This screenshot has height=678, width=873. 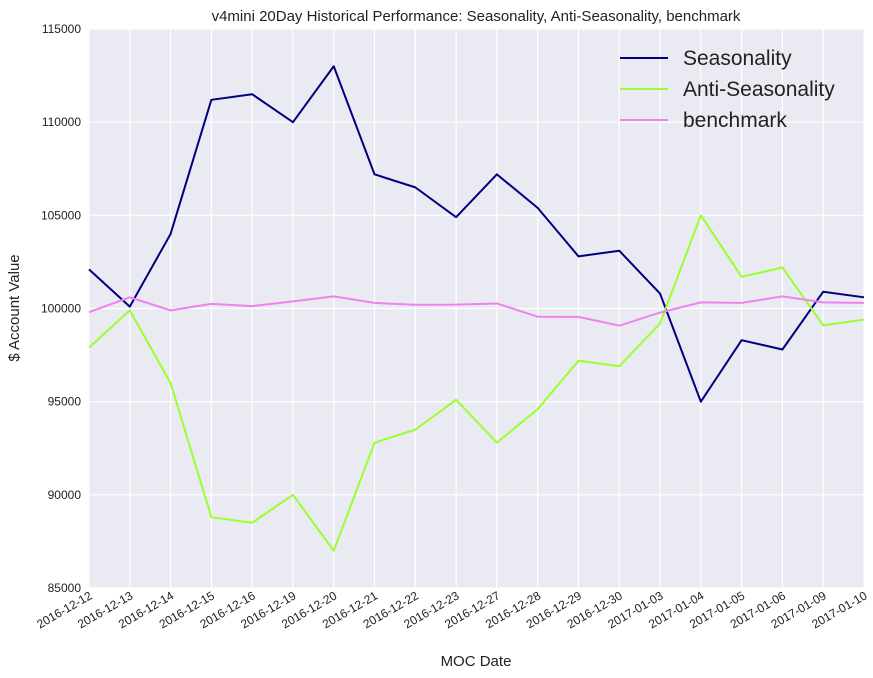 What do you see at coordinates (14, 307) in the screenshot?
I see `y-axis-label: $ Account Value` at bounding box center [14, 307].